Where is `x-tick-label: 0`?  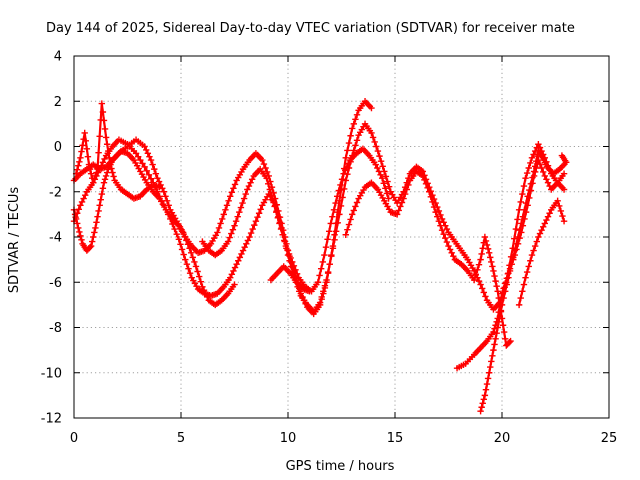
x-tick-label: 0 is located at coordinates (74, 438).